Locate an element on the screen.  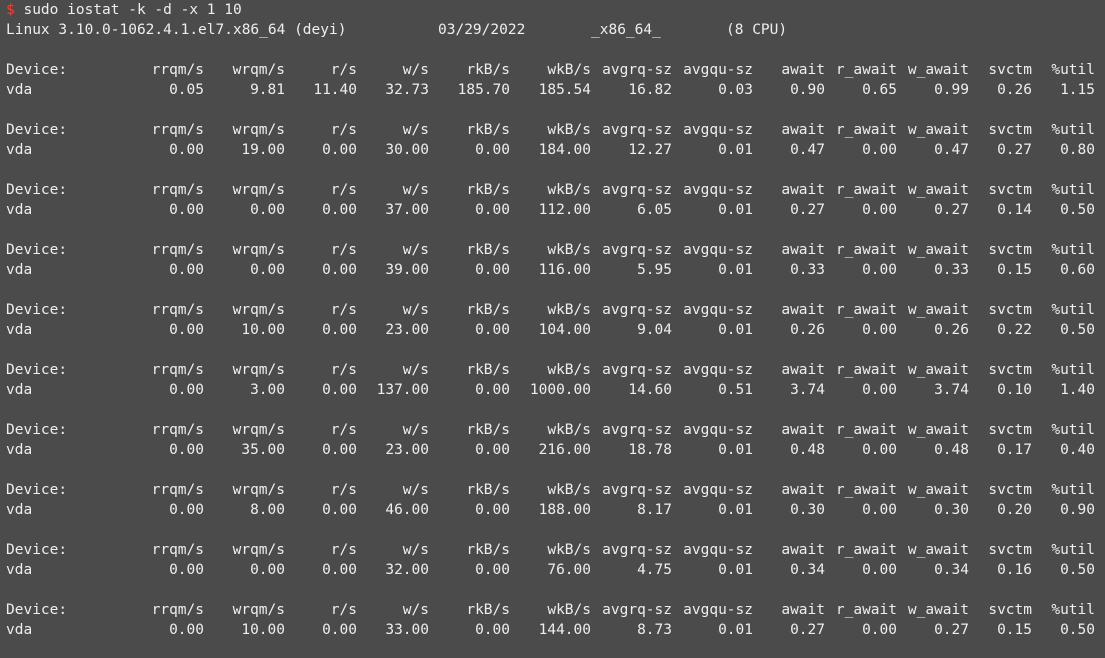
metric-value: 0.90 is located at coordinates (1077, 510).